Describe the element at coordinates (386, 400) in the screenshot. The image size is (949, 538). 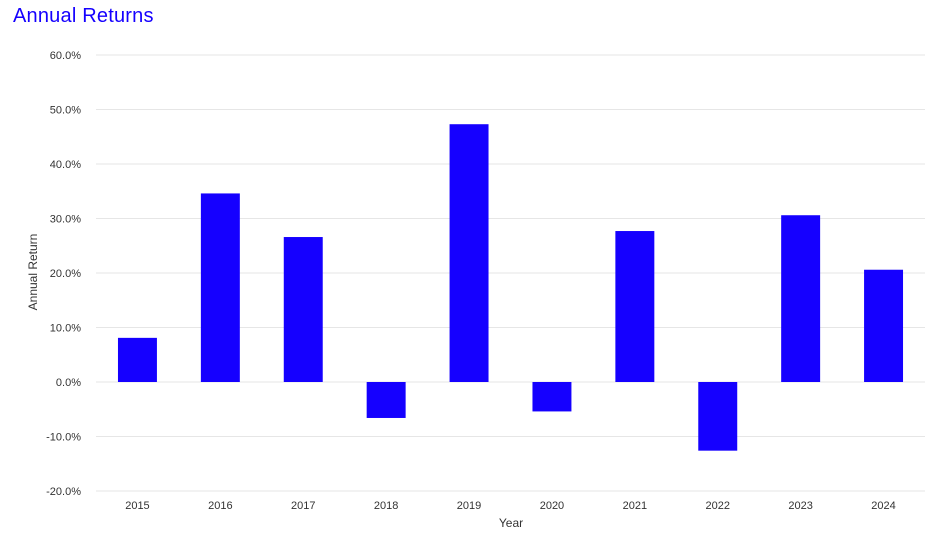
I see `bar-2018` at that location.